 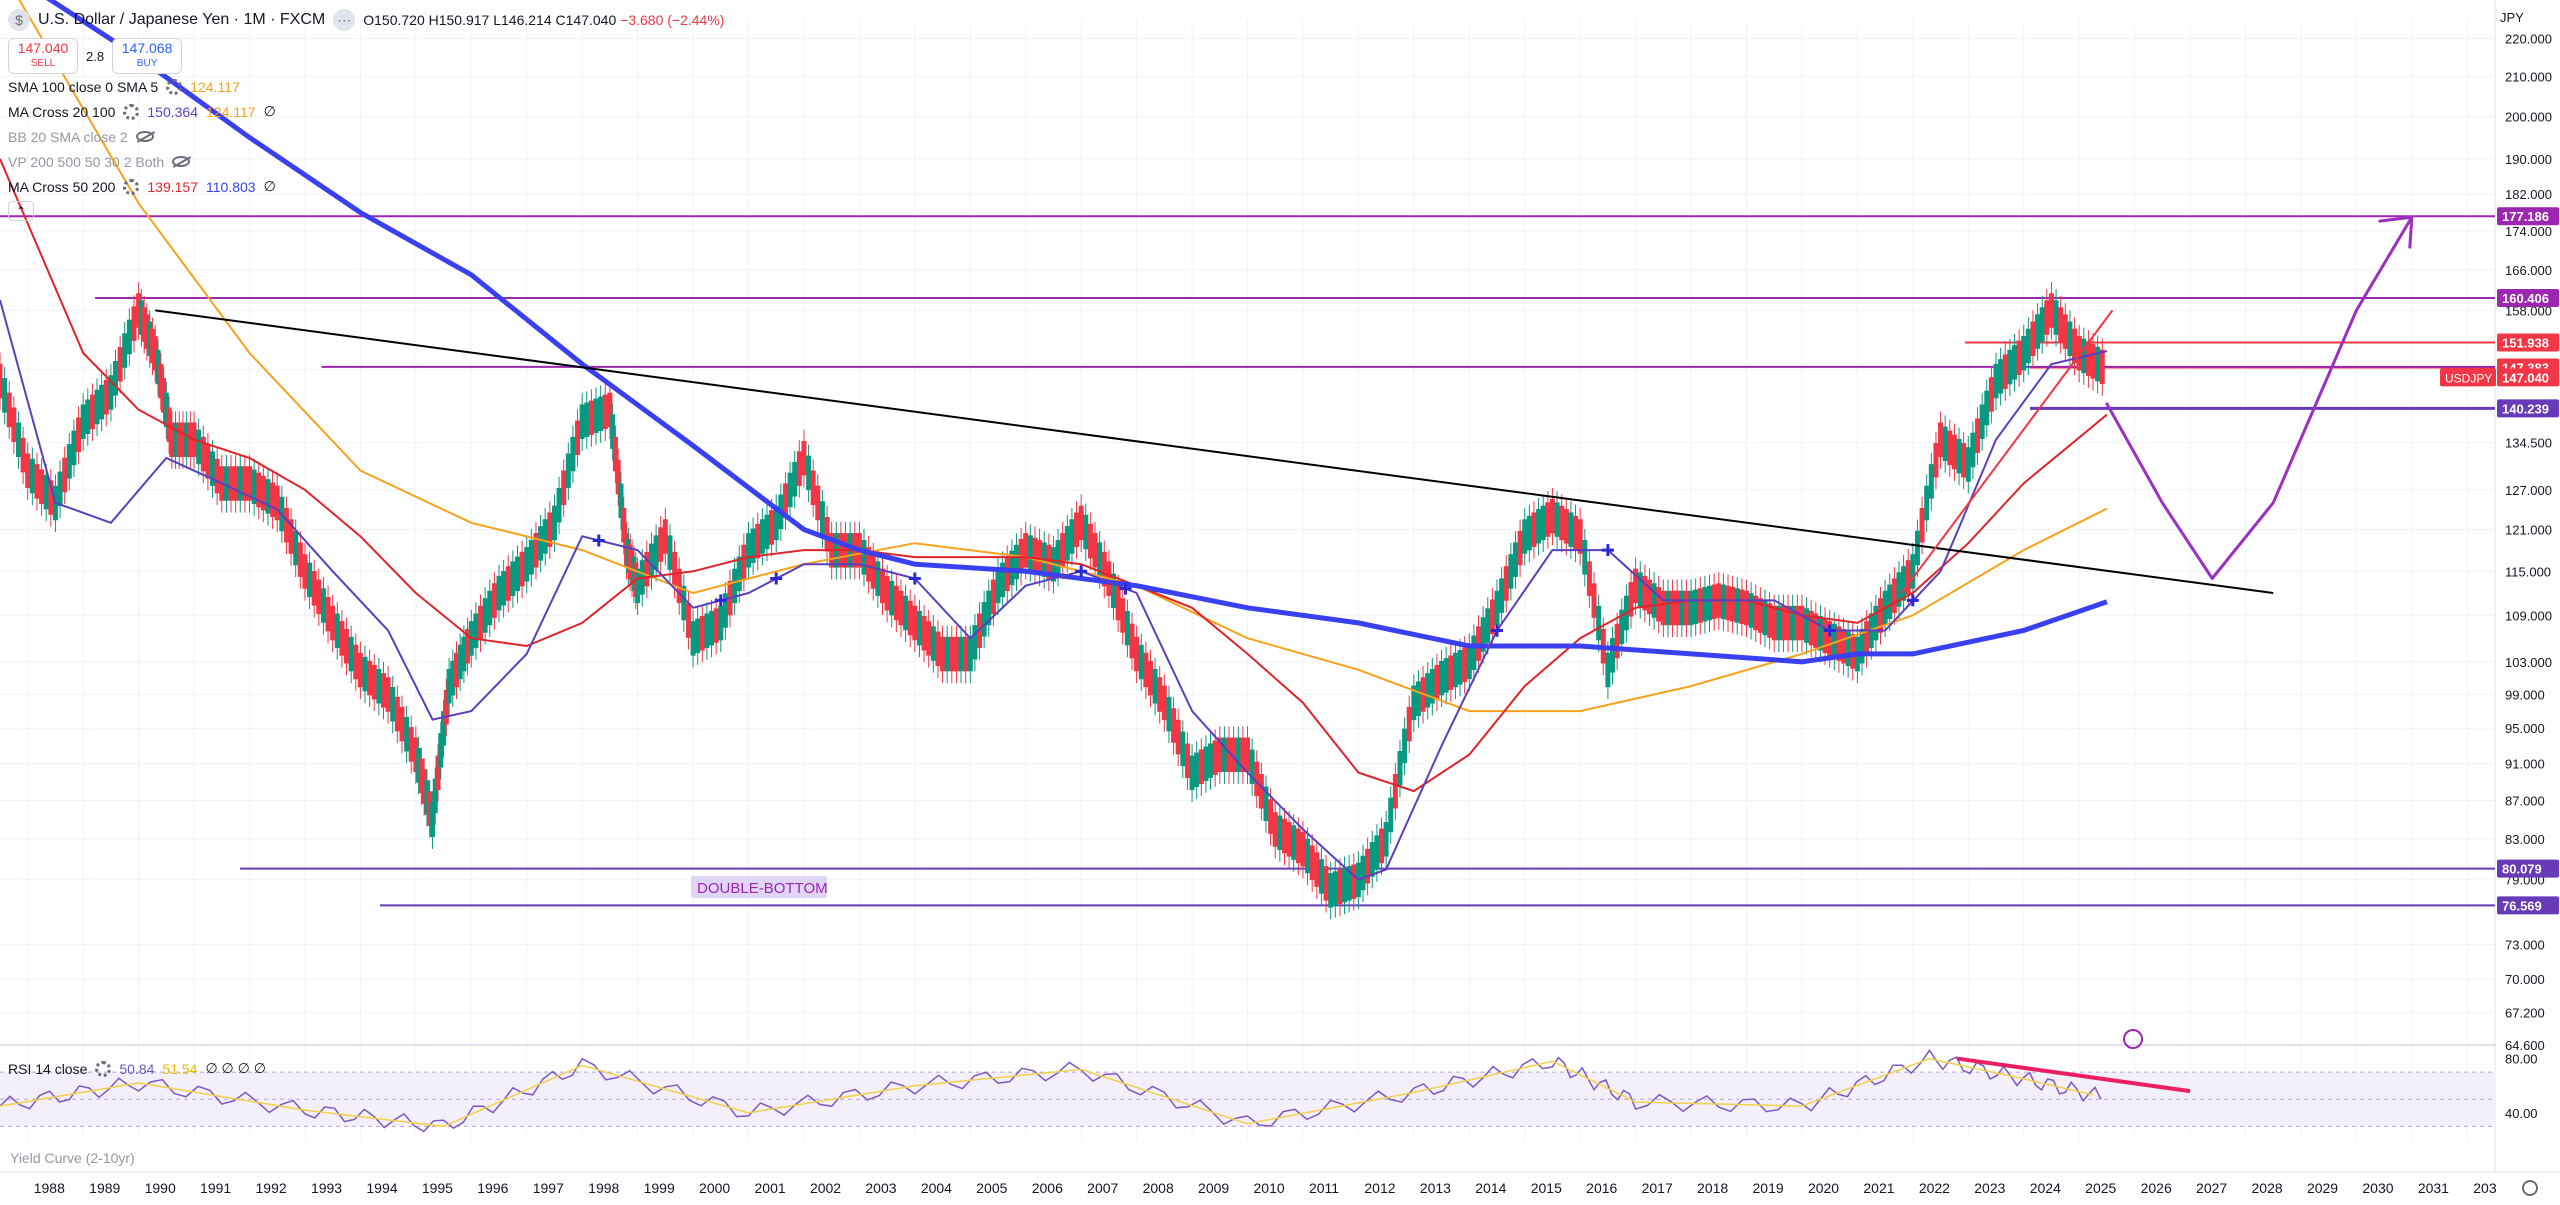 I want to click on buy-button: 147.068 BUY, so click(x=147, y=56).